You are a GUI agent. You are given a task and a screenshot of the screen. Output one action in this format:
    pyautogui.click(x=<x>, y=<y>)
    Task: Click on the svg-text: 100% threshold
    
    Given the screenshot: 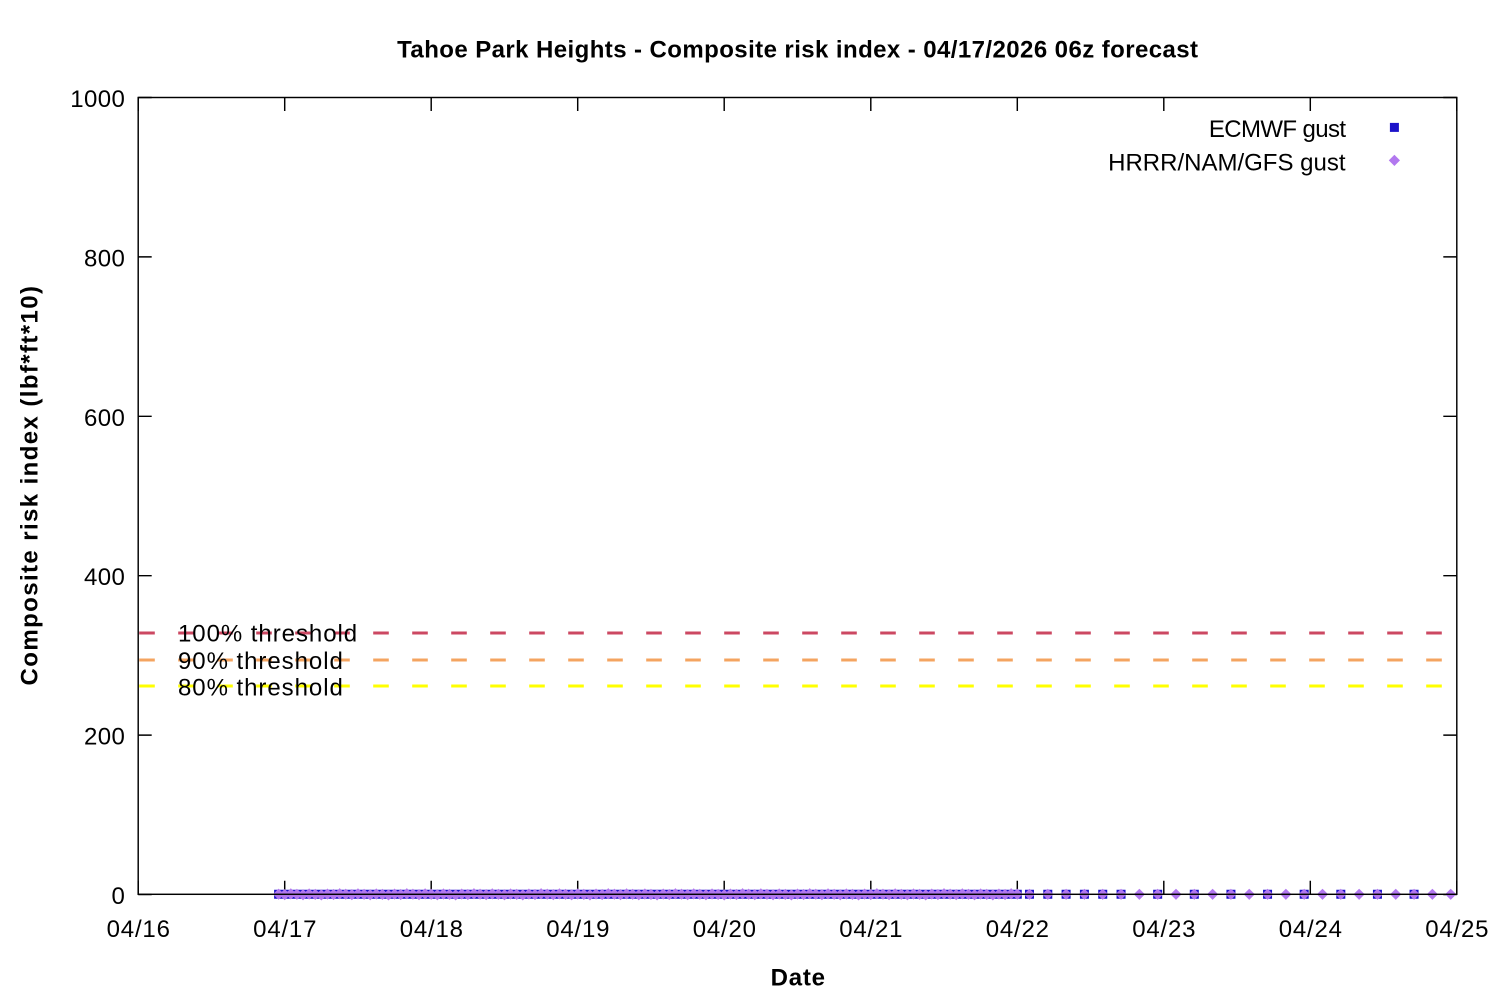 What is the action you would take?
    pyautogui.click(x=268, y=634)
    